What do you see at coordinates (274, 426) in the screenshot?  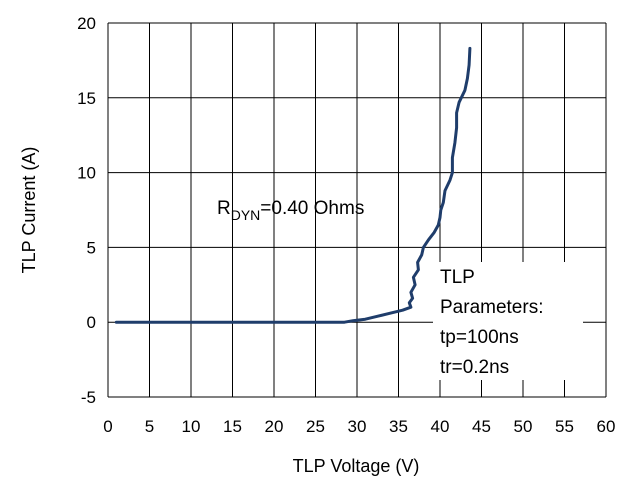 I see `x-tick-label: 20` at bounding box center [274, 426].